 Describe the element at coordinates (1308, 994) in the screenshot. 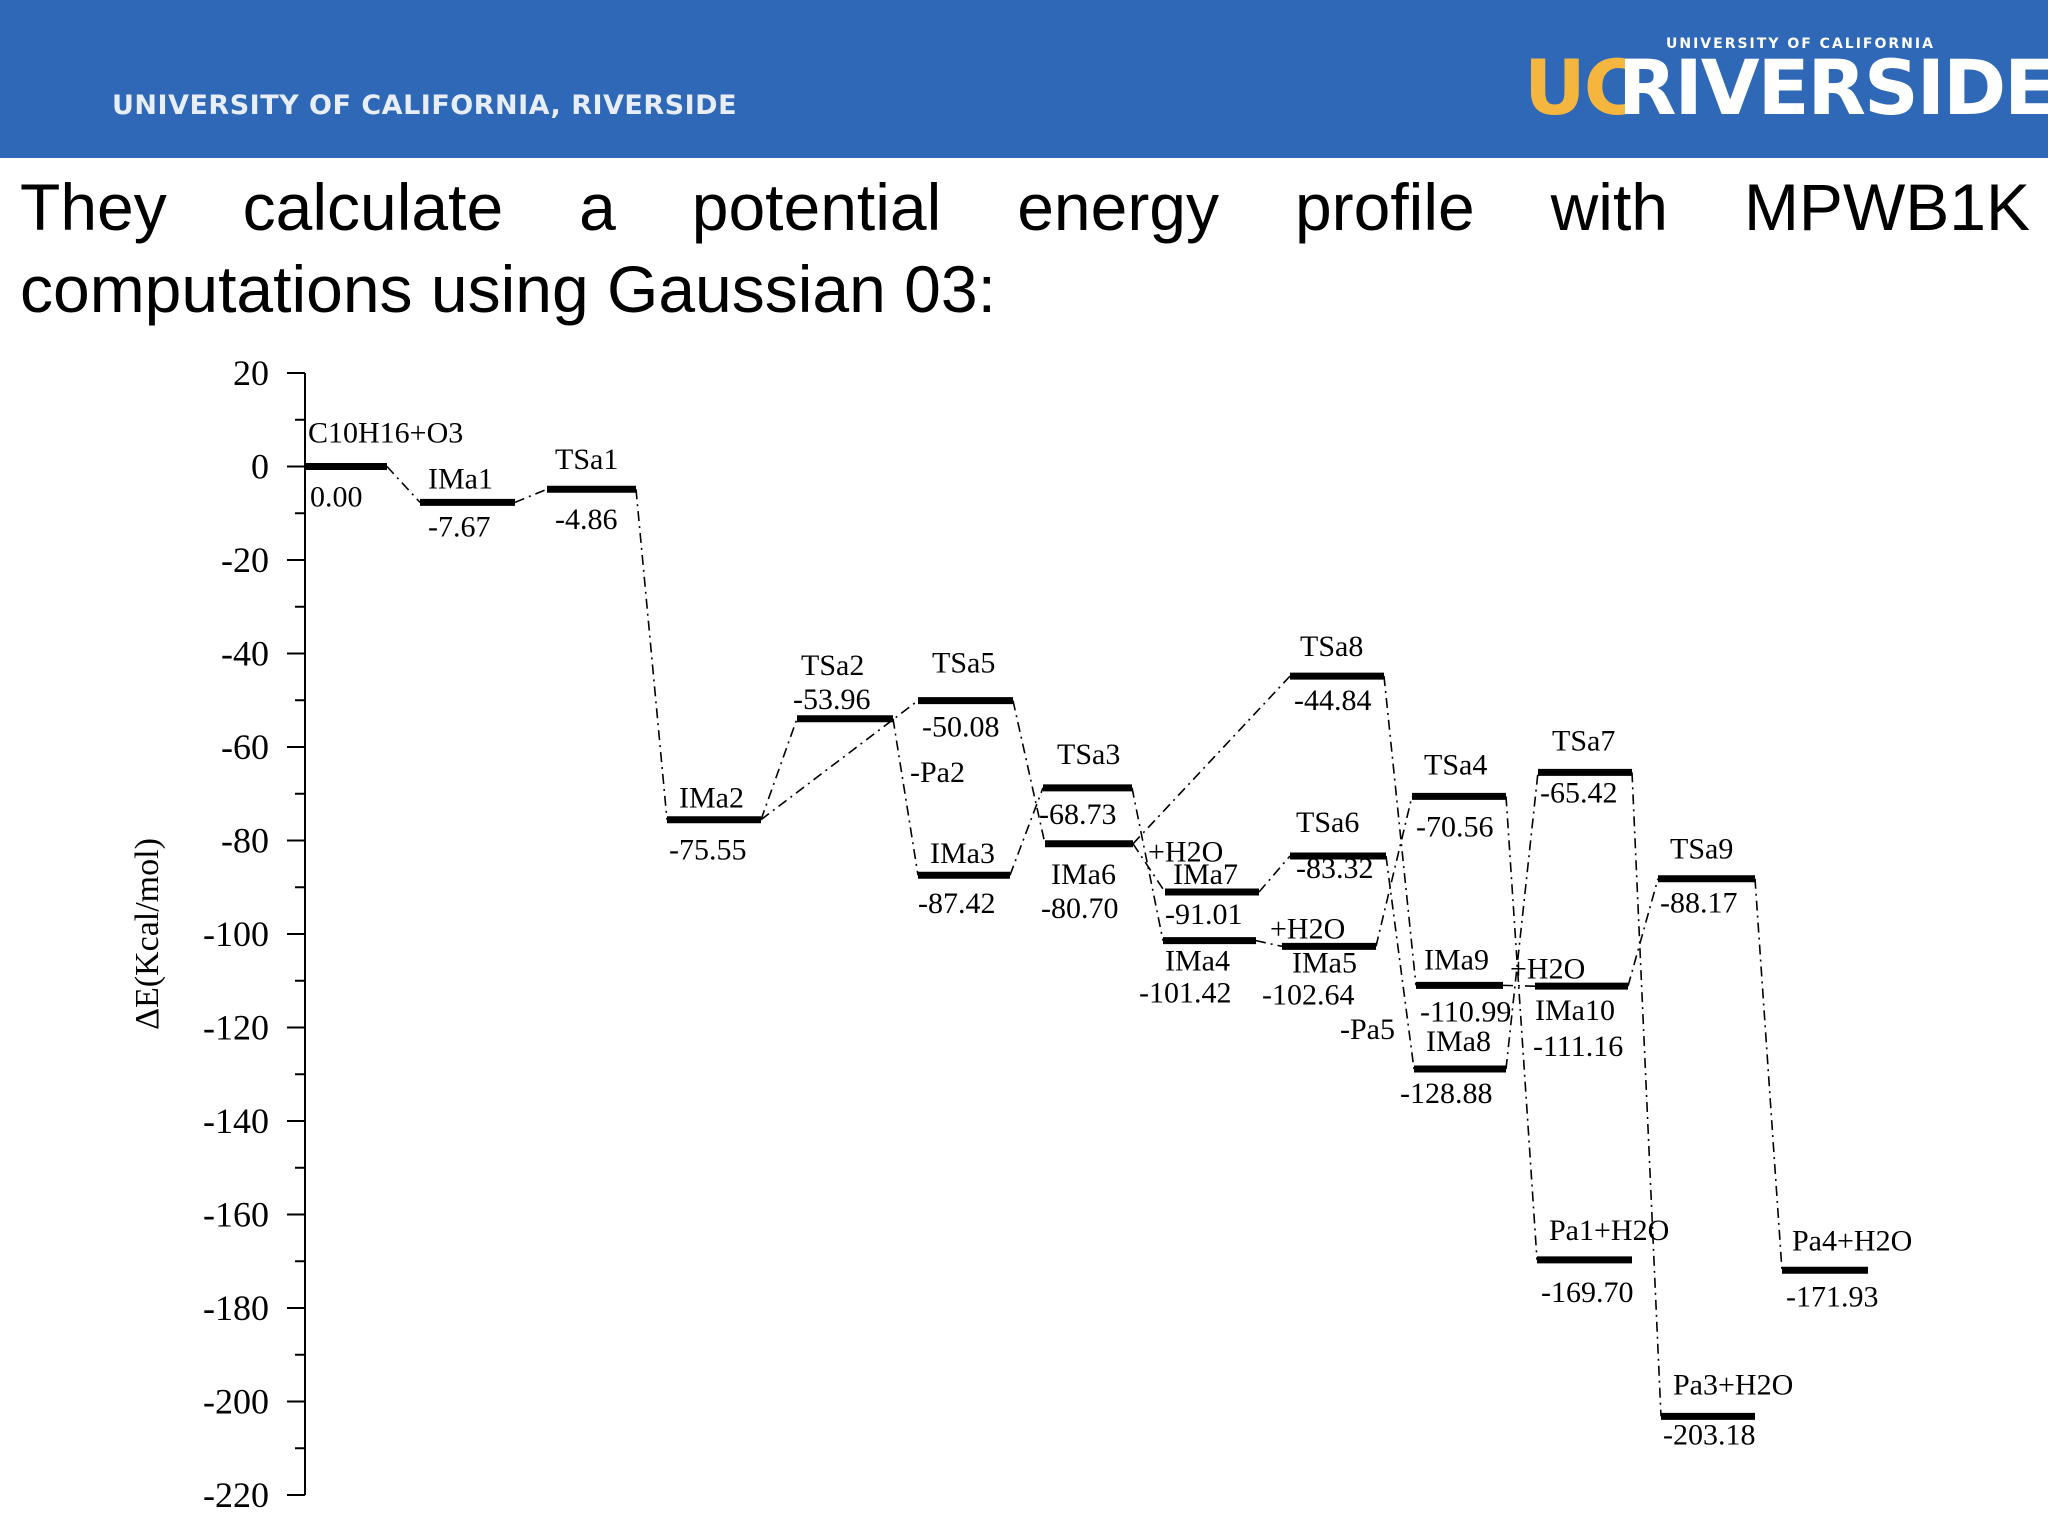

I see `level-value-ima5: -102.64` at that location.